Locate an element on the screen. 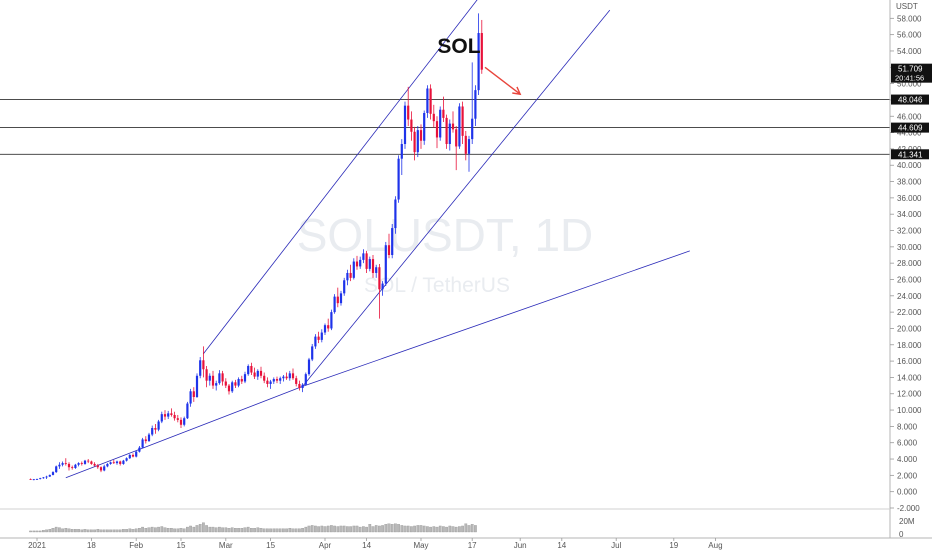 The image size is (932, 550). price-tick-label: 20.000 is located at coordinates (909, 328).